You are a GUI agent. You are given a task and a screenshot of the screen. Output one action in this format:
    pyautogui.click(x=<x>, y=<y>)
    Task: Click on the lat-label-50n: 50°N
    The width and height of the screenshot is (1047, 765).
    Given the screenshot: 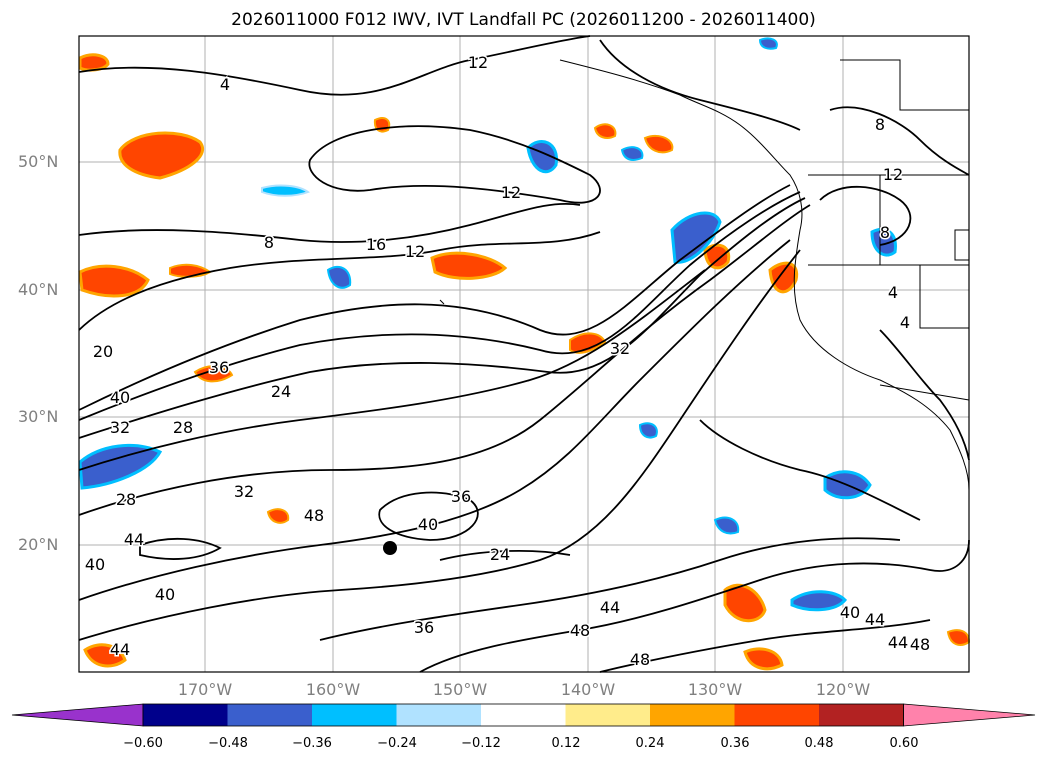 What is the action you would take?
    pyautogui.click(x=38, y=161)
    